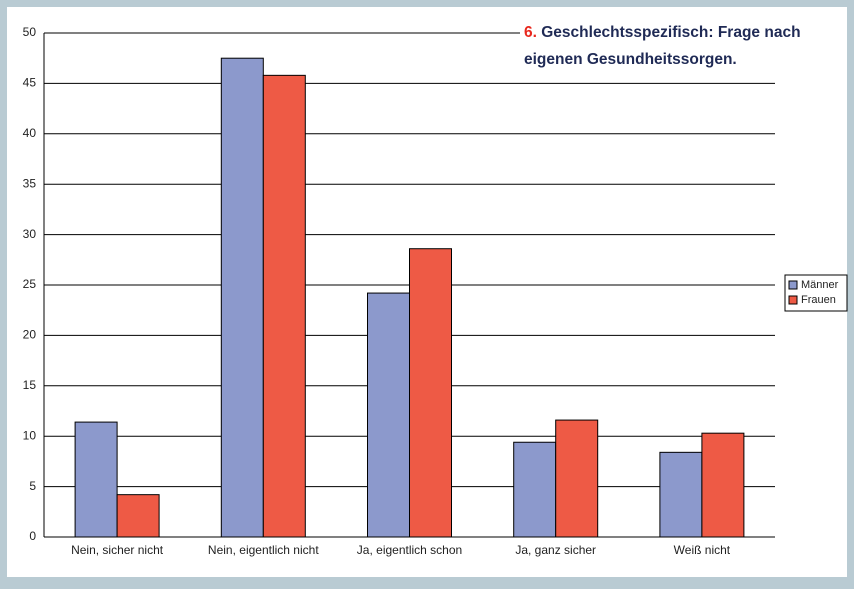 The image size is (854, 589). Describe the element at coordinates (30, 183) in the screenshot. I see `y-tick-label: 35` at that location.